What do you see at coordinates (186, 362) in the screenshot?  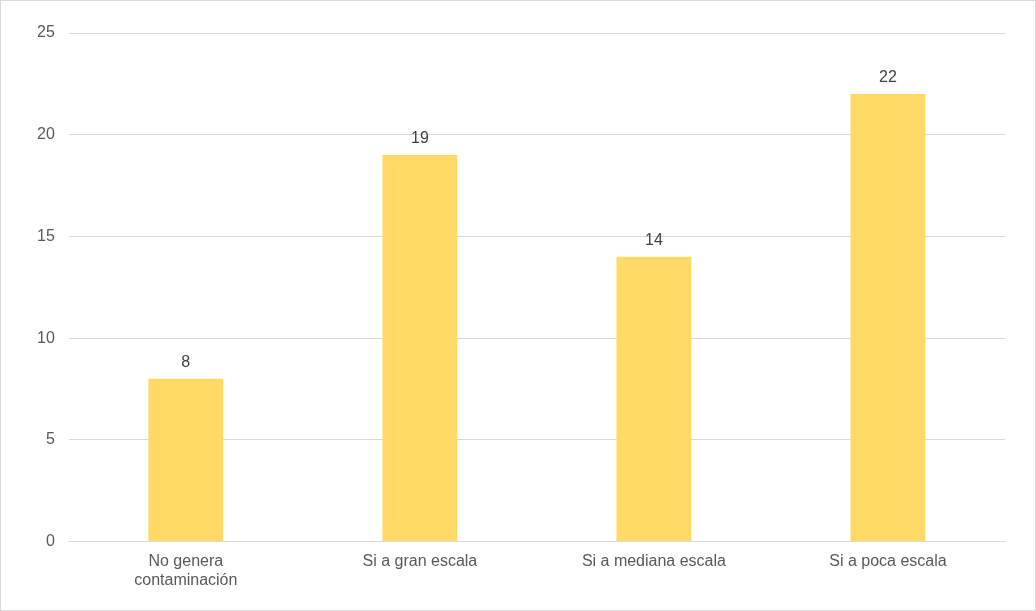 I see `data-label: 8` at bounding box center [186, 362].